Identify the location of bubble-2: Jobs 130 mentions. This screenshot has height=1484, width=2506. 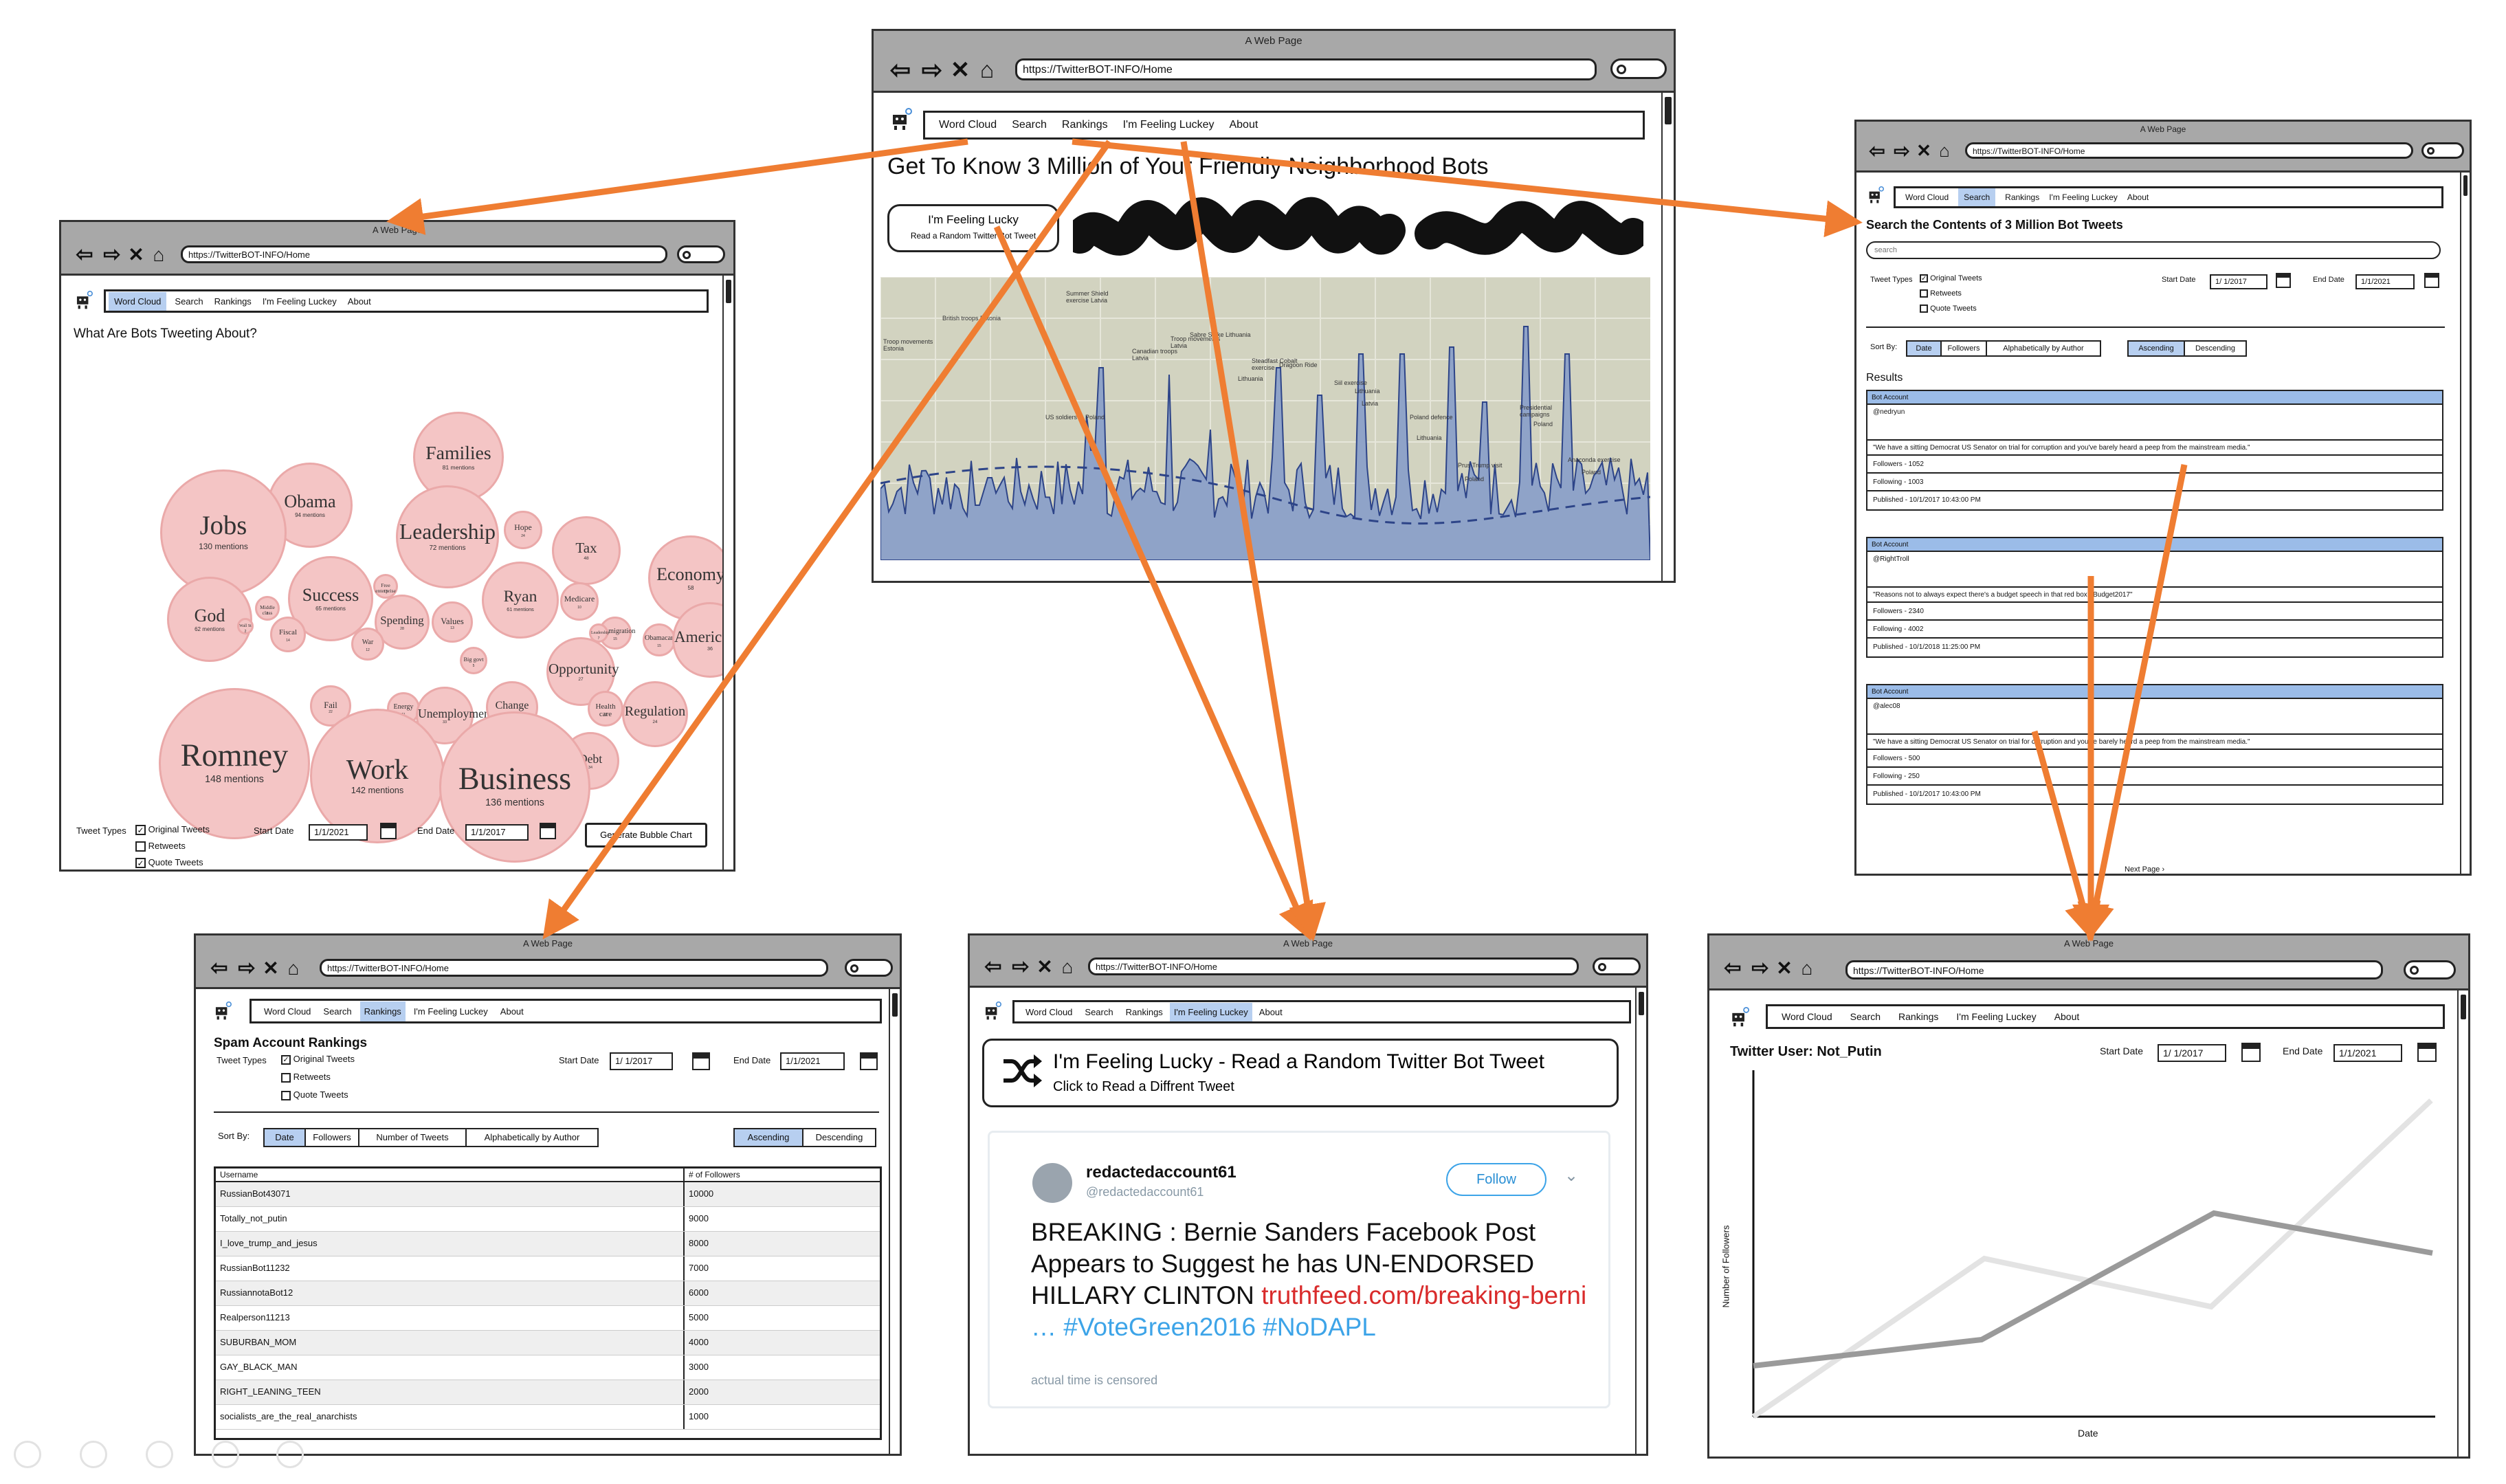
(223, 532).